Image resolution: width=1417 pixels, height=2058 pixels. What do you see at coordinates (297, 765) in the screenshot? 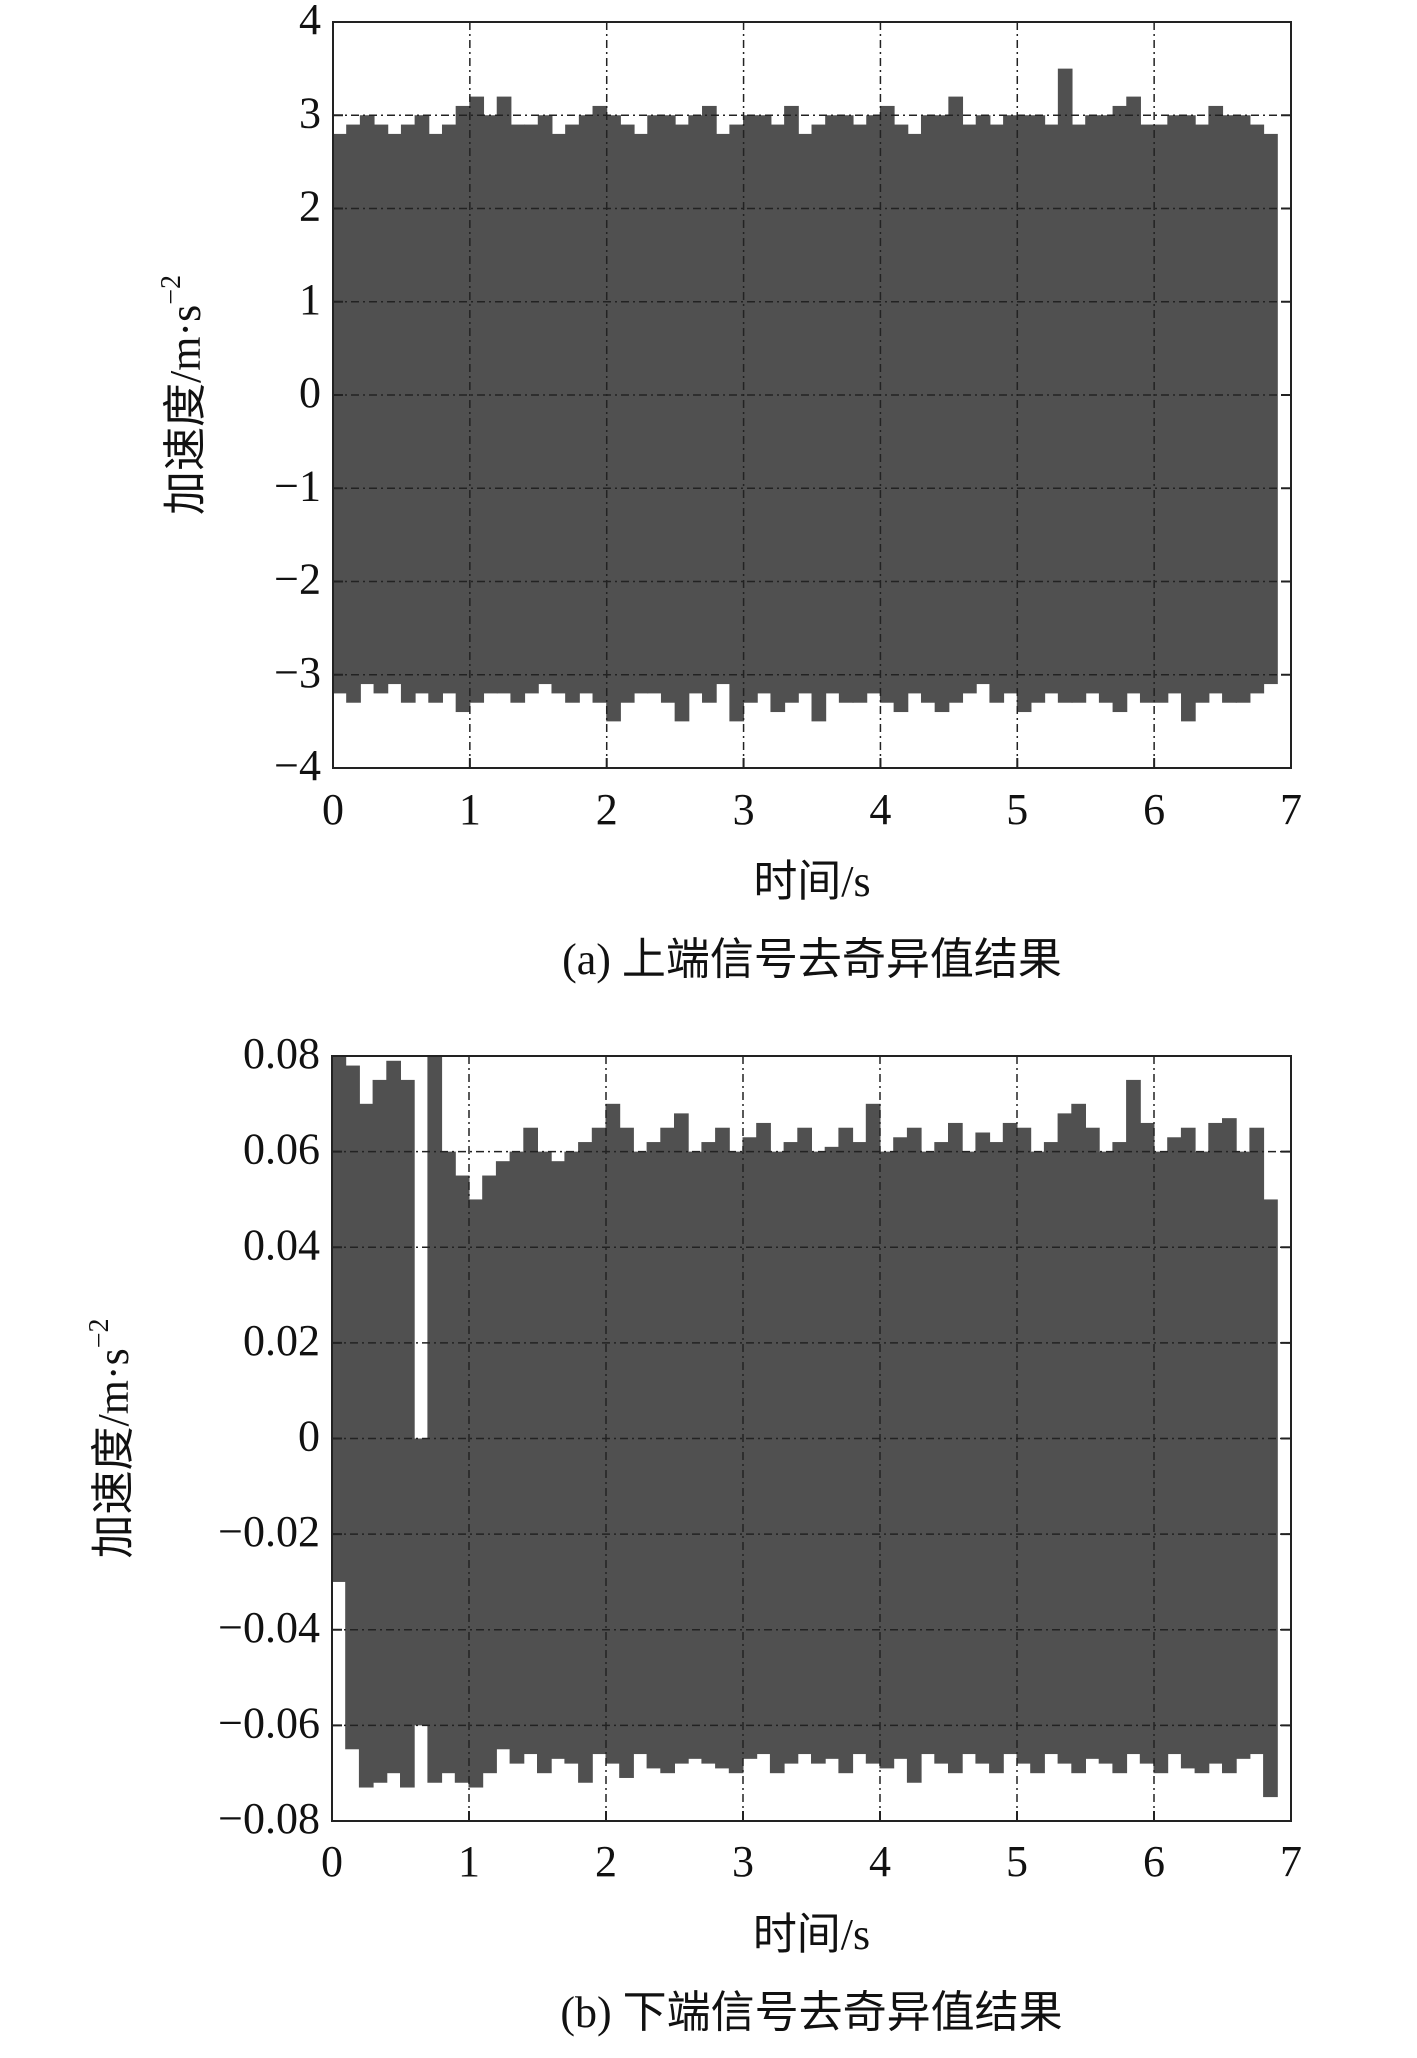
I see `y-tick-label: −4` at bounding box center [297, 765].